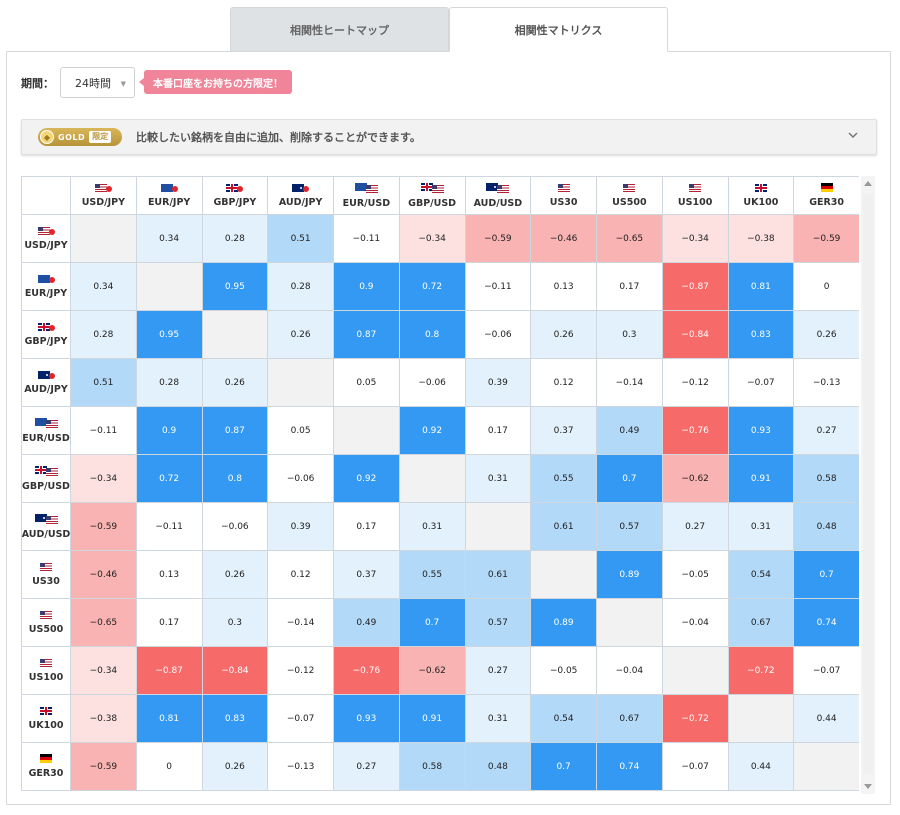 This screenshot has height=815, width=900. I want to click on vertical-scrollbar, so click(868, 485).